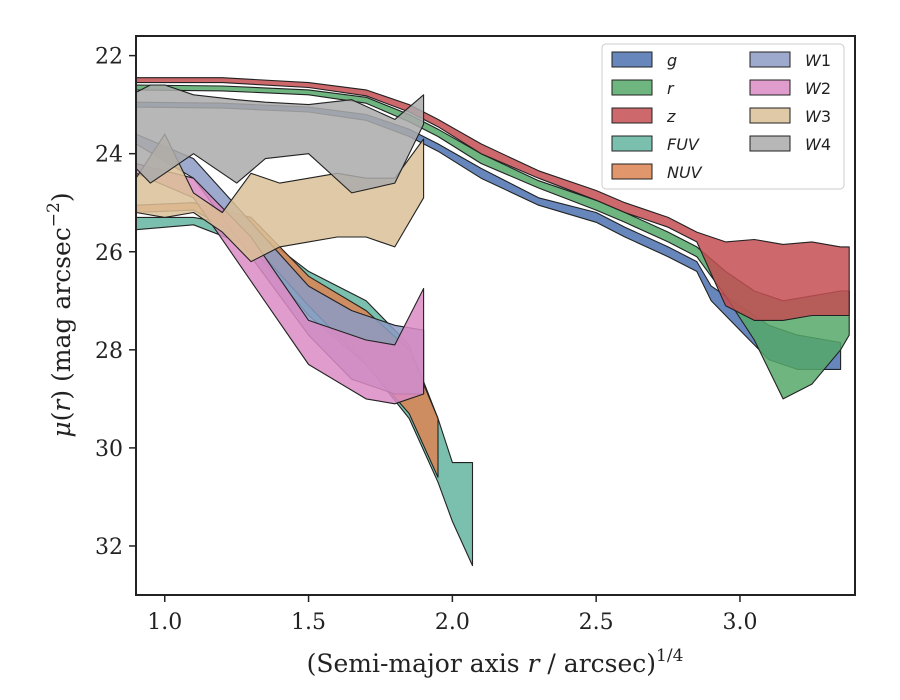 The width and height of the screenshot is (900, 700). What do you see at coordinates (109, 351) in the screenshot?
I see `y-tick-label: 28` at bounding box center [109, 351].